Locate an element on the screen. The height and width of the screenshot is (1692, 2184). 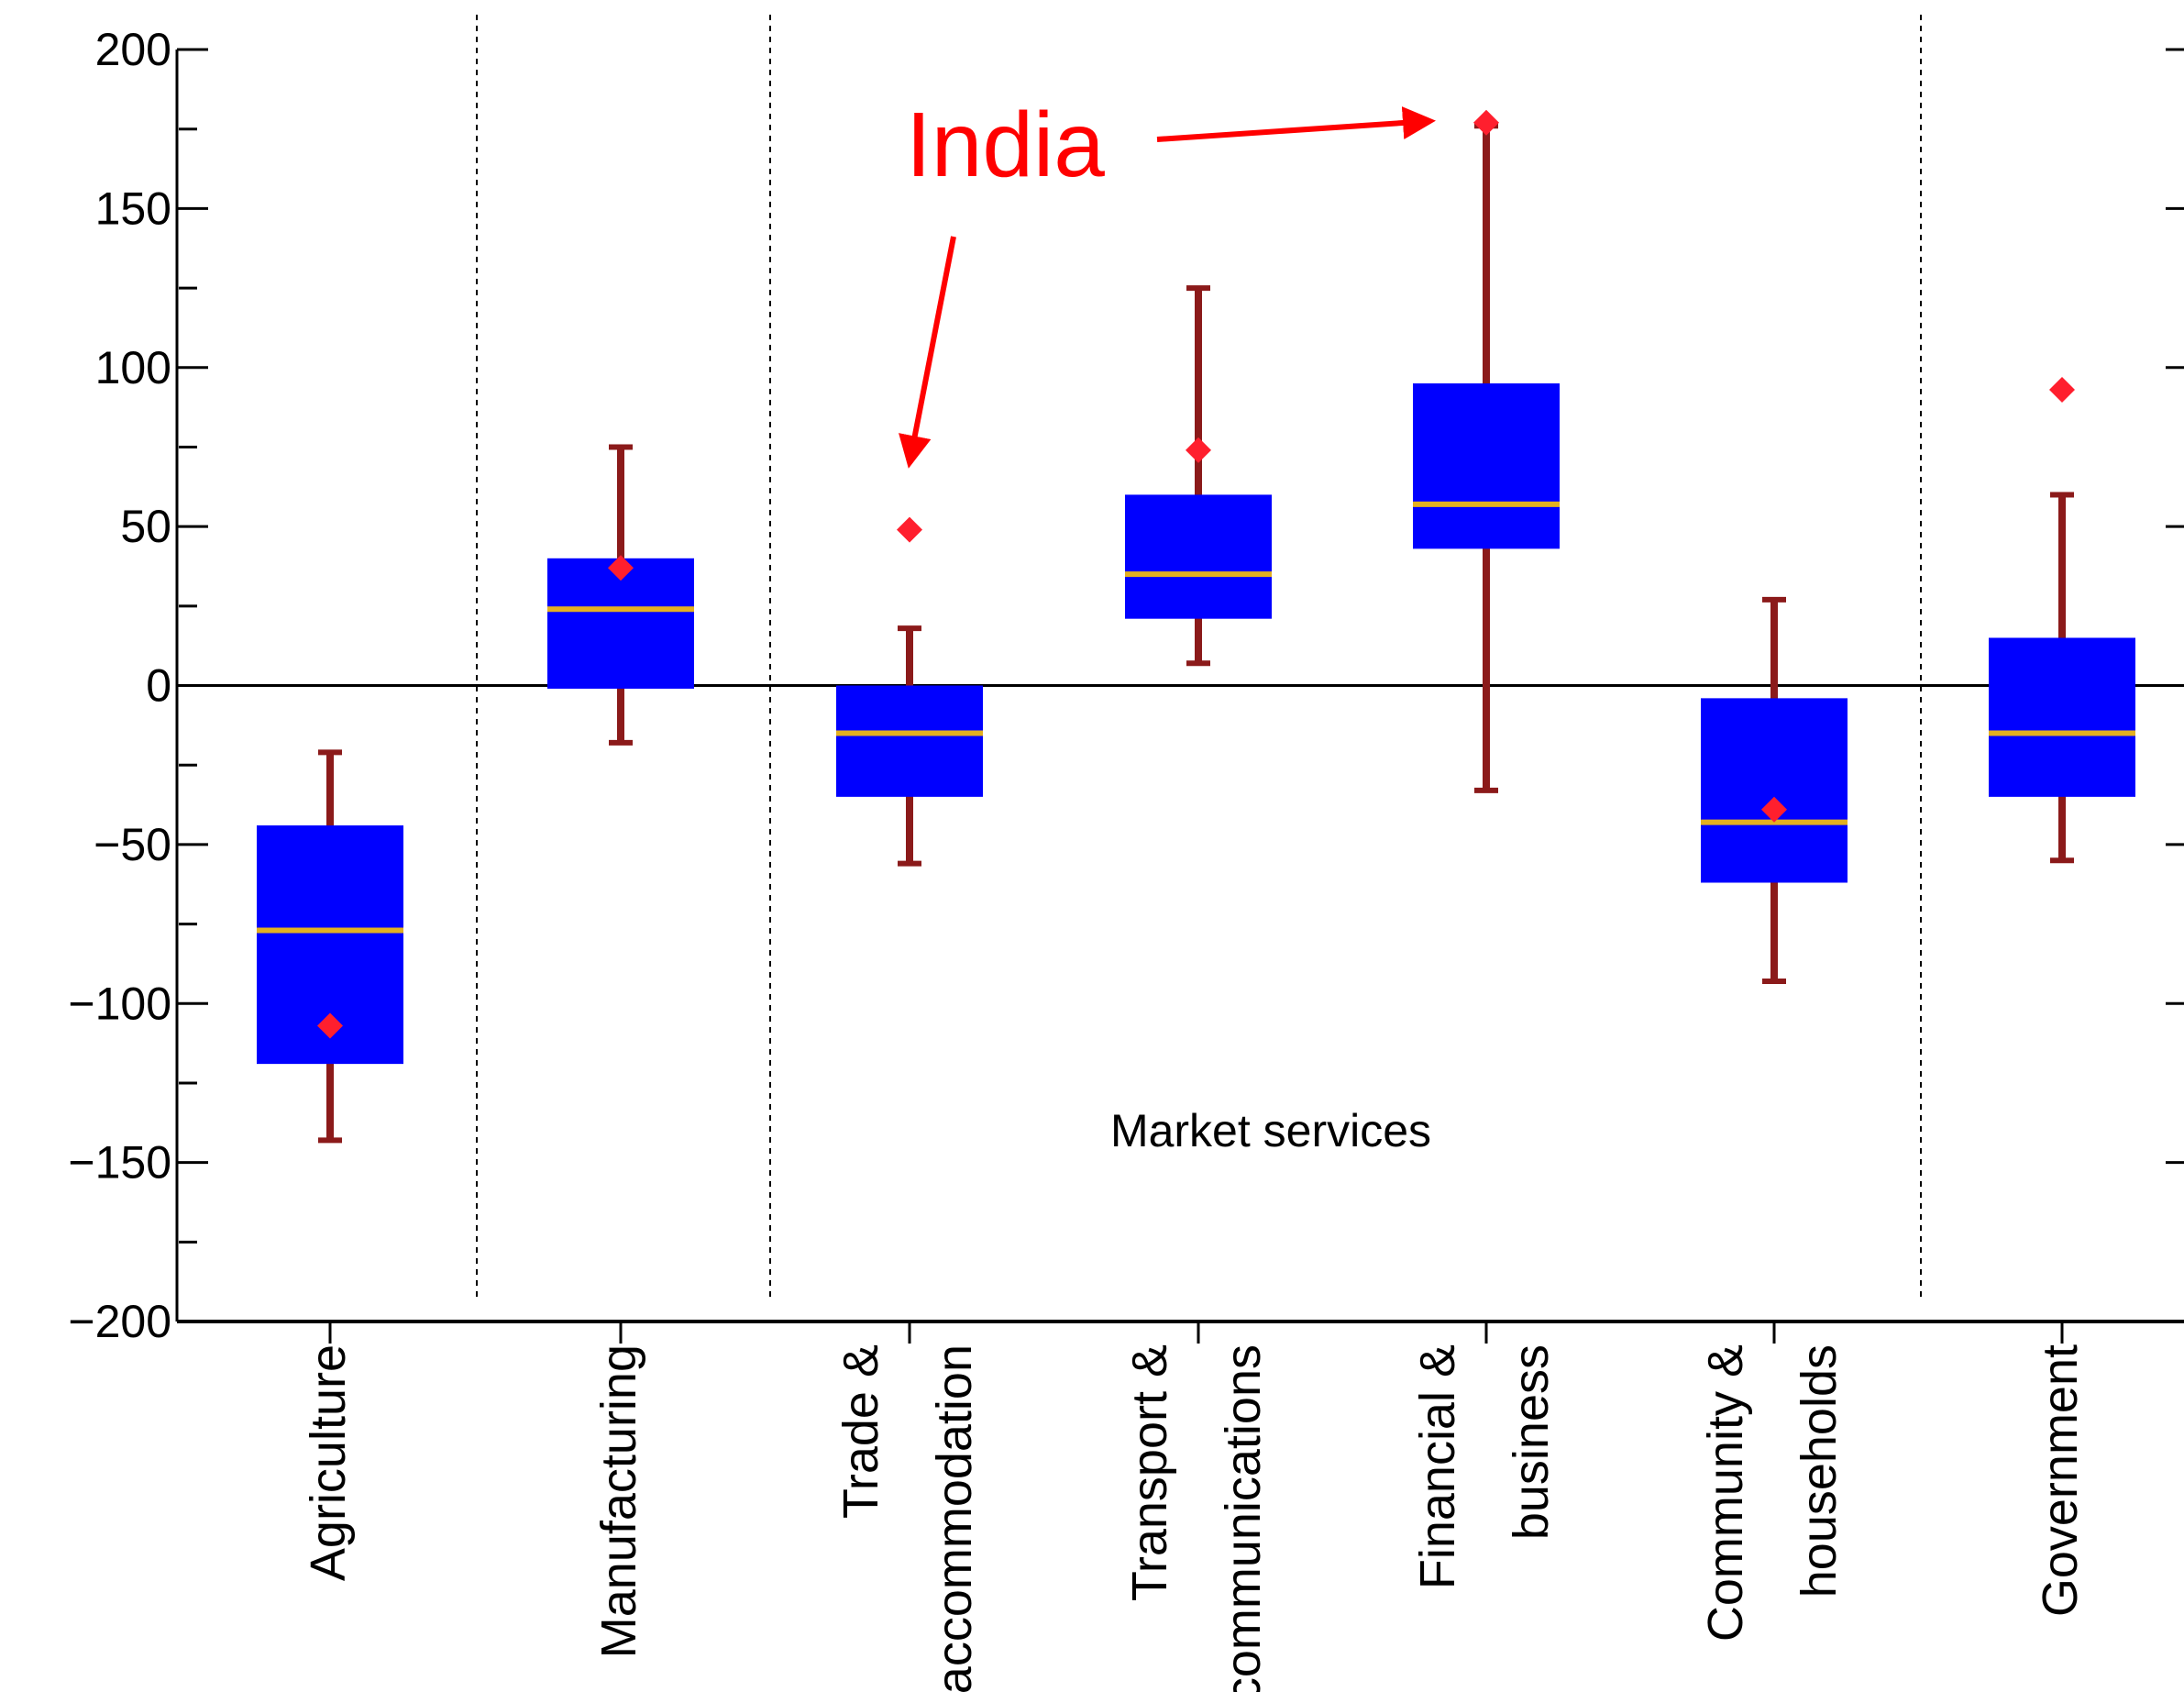
category-label: Agriculture is located at coordinates (328, 1463).